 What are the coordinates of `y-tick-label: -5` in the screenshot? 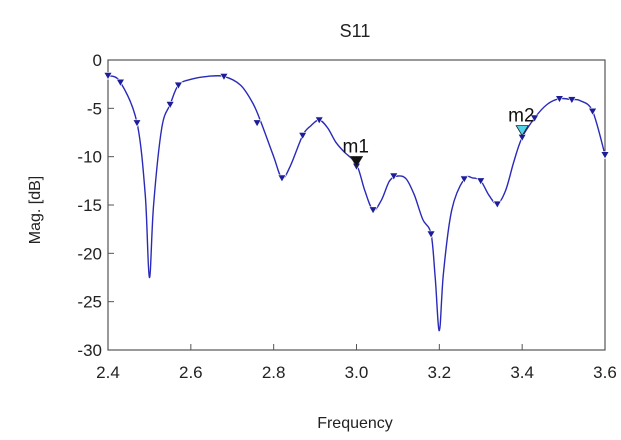 It's located at (94, 108).